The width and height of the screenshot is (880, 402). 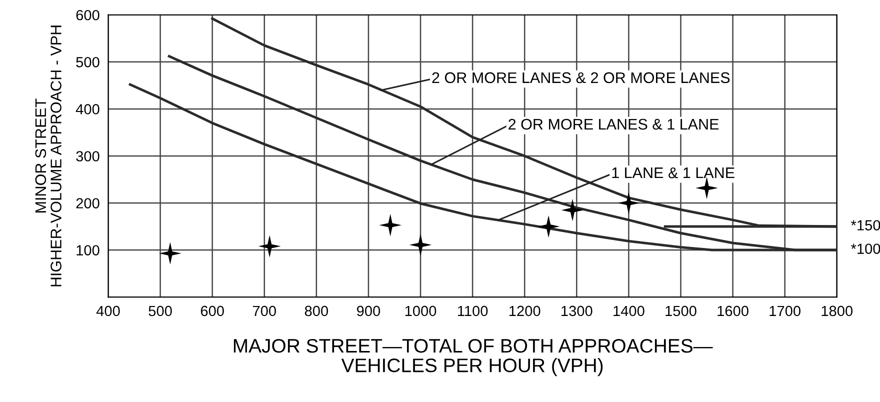 What do you see at coordinates (629, 311) in the screenshot?
I see `x-tick-label: 1400` at bounding box center [629, 311].